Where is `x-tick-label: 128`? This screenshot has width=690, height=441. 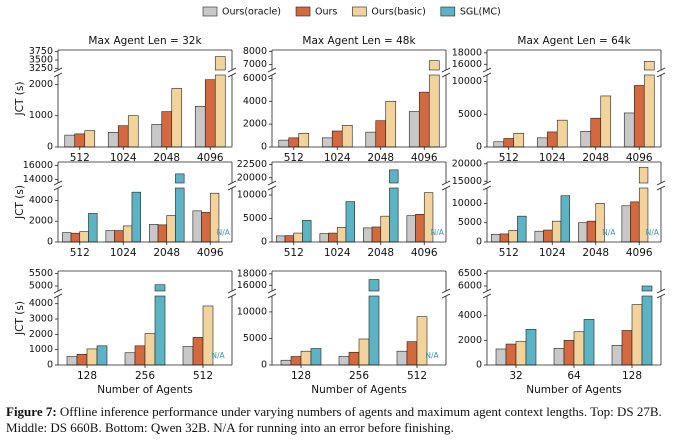 x-tick-label: 128 is located at coordinates (301, 376).